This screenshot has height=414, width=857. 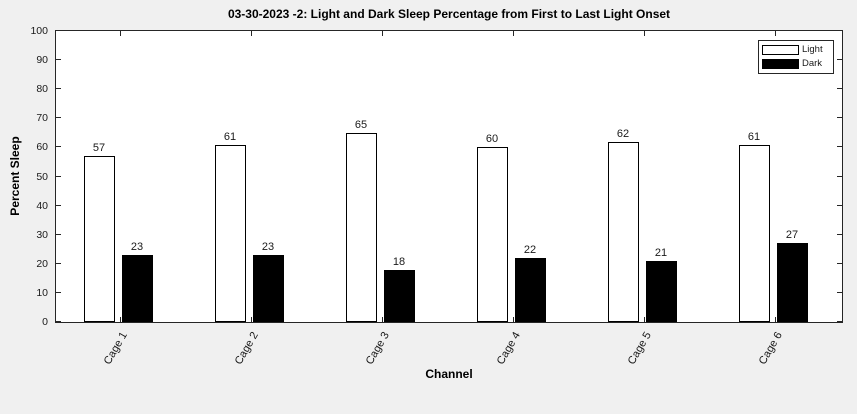 What do you see at coordinates (42, 234) in the screenshot?
I see `y-tick-label: 30` at bounding box center [42, 234].